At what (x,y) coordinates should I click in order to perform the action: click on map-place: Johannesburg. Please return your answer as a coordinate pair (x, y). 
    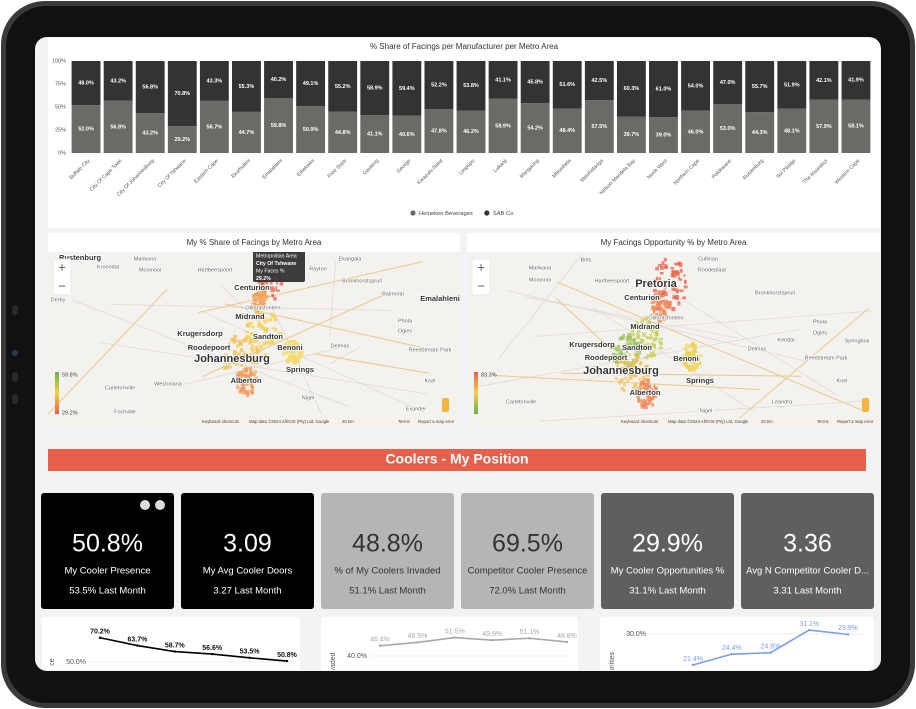
    Looking at the image, I should click on (232, 359).